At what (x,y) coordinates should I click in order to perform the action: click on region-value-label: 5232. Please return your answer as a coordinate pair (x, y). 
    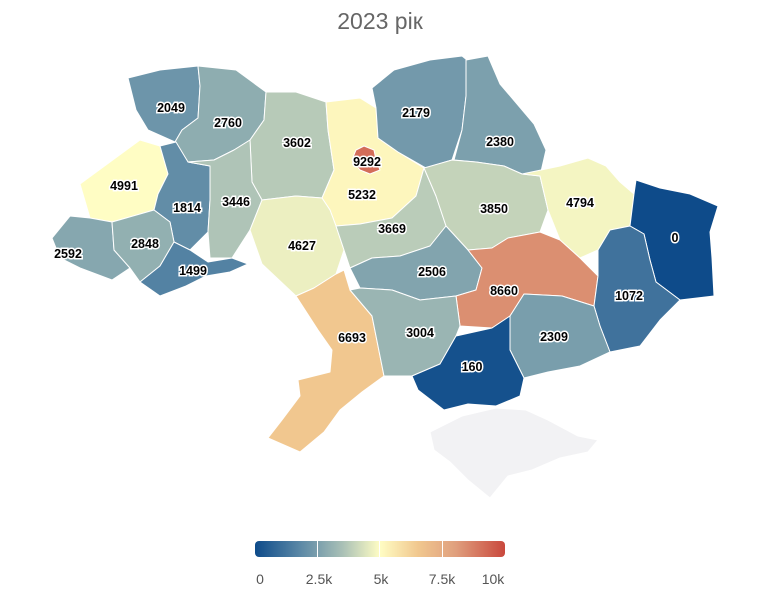
    Looking at the image, I should click on (362, 195).